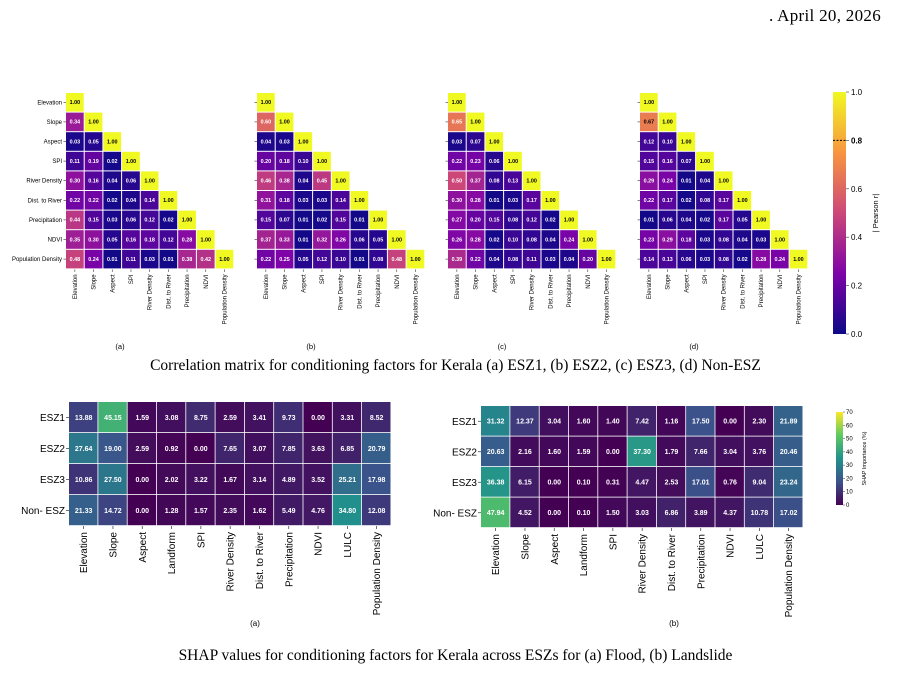 This screenshot has height=673, width=911. What do you see at coordinates (201, 511) in the screenshot?
I see `shap-cell-label: 1.57` at bounding box center [201, 511].